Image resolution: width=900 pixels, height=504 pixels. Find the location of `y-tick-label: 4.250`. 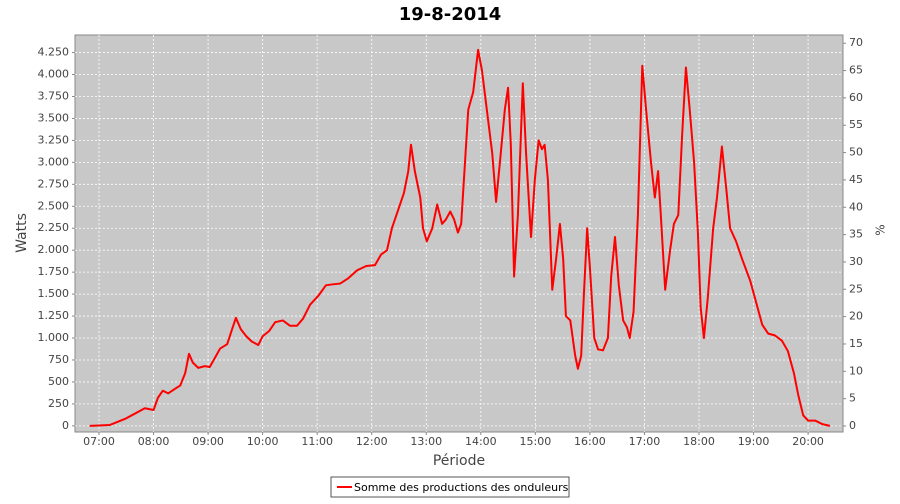

y-tick-label: 4.250 is located at coordinates (54, 52).